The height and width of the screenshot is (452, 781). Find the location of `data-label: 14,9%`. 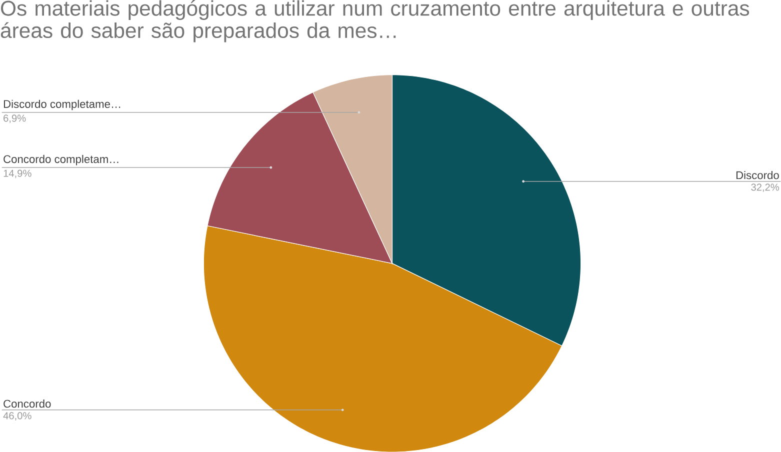

data-label: 14,9% is located at coordinates (18, 174).